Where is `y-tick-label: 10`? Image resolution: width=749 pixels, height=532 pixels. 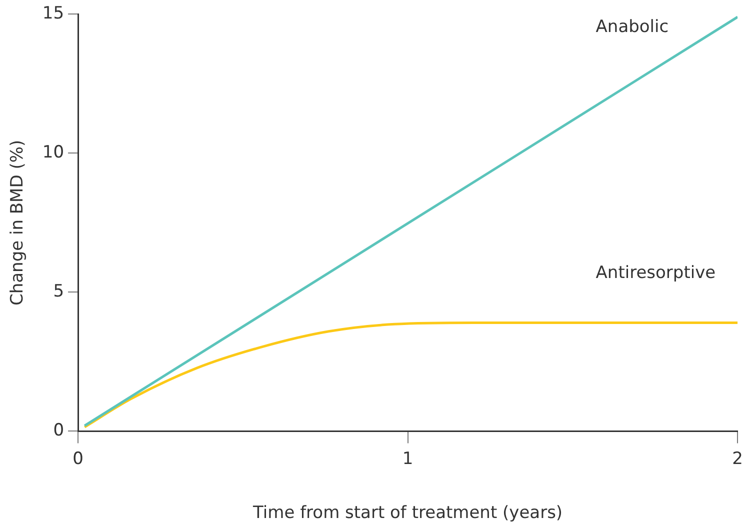
y-tick-label: 10 is located at coordinates (53, 152).